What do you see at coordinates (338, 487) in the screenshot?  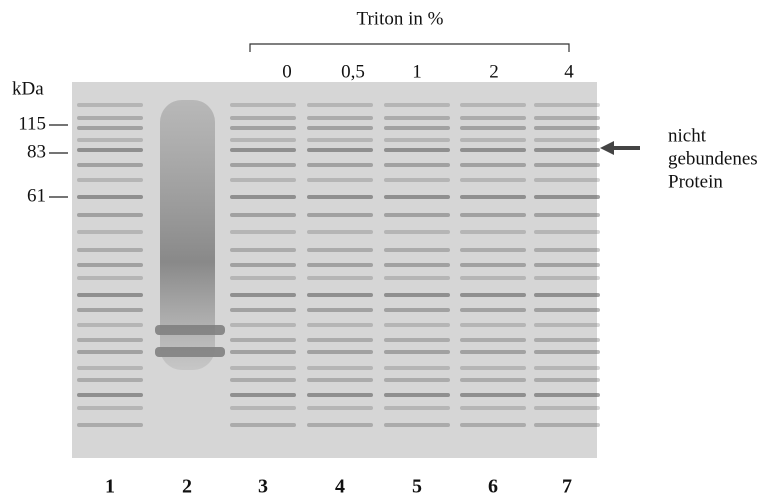 I see `lane-numbers: 1 2 3 4 5 6 7` at bounding box center [338, 487].